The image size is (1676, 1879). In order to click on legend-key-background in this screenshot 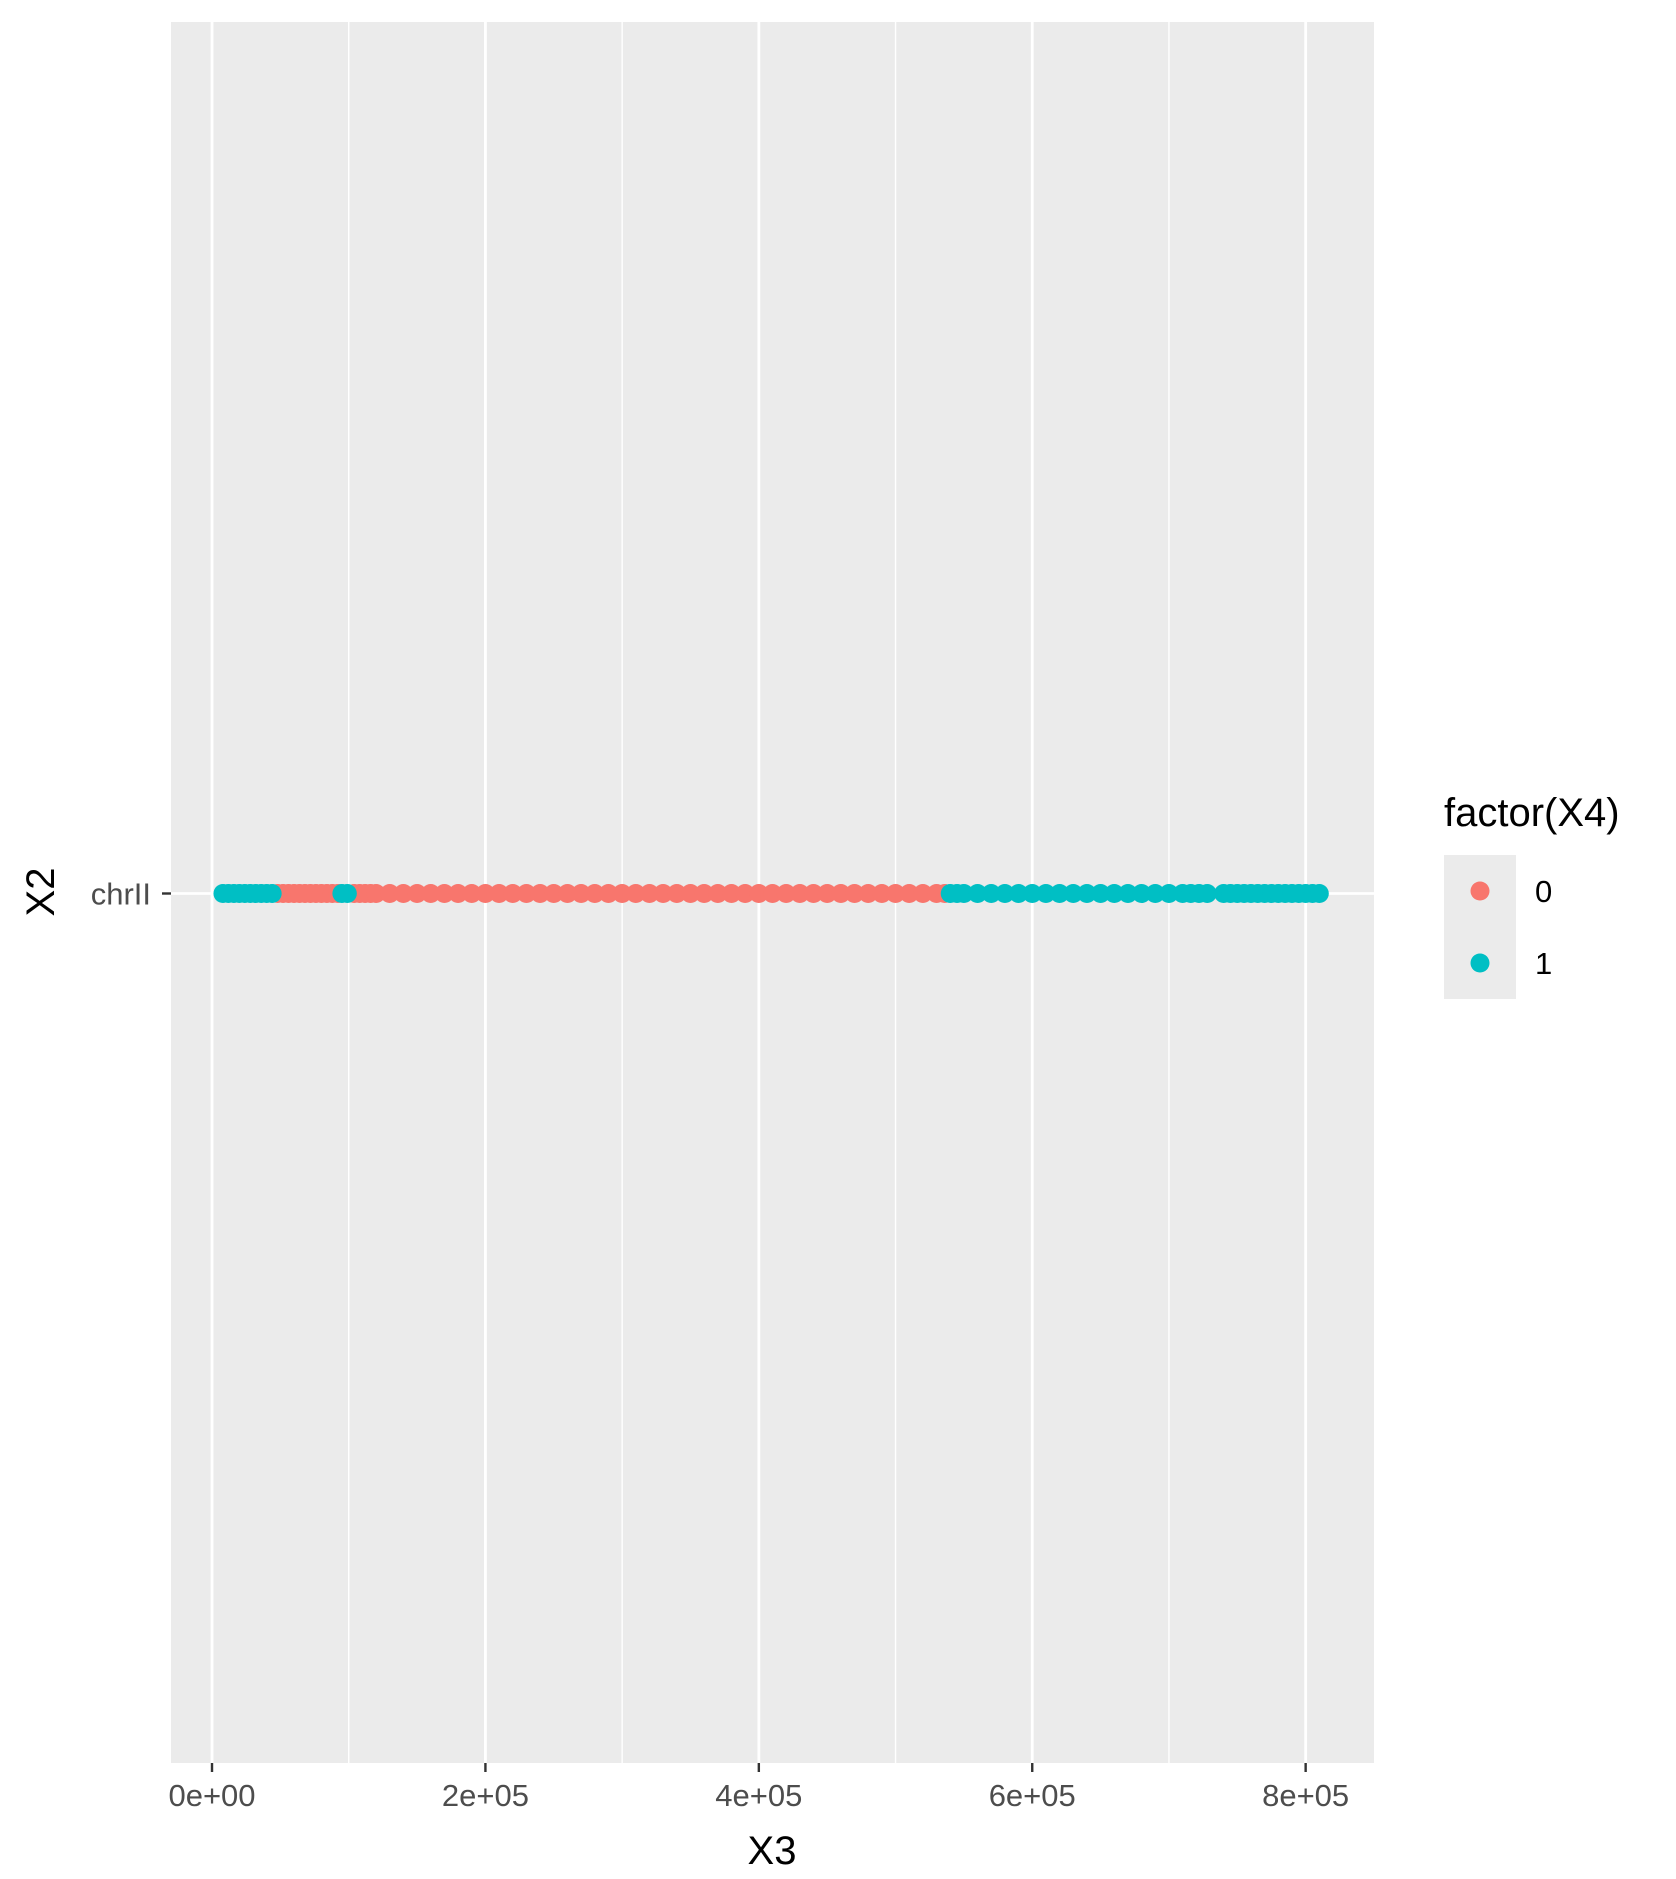, I will do `click(1480, 927)`.